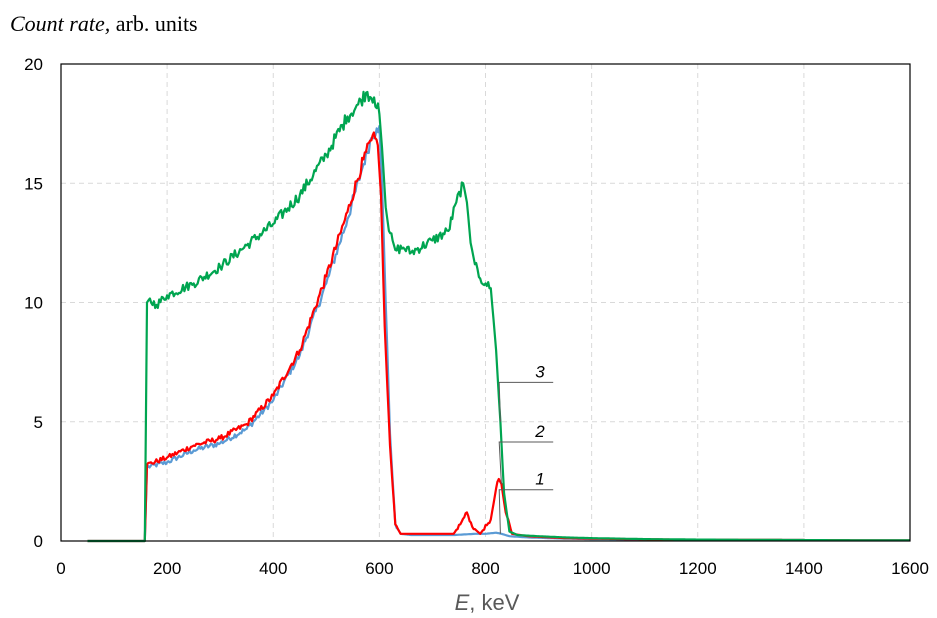 The height and width of the screenshot is (618, 937). I want to click on x-axis-title: E, keV, so click(487, 602).